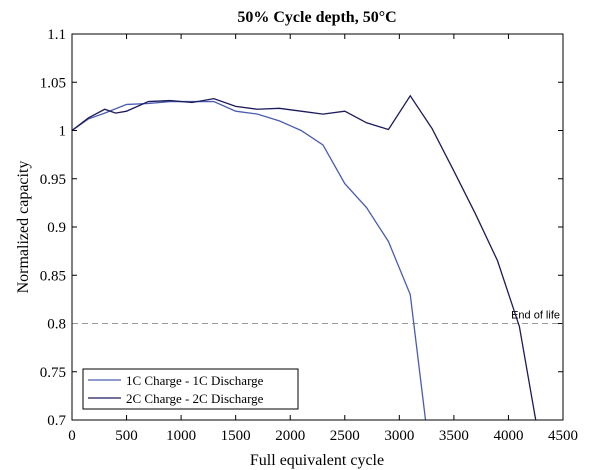 The image size is (591, 470). I want to click on x-tick-label: 4000, so click(508, 436).